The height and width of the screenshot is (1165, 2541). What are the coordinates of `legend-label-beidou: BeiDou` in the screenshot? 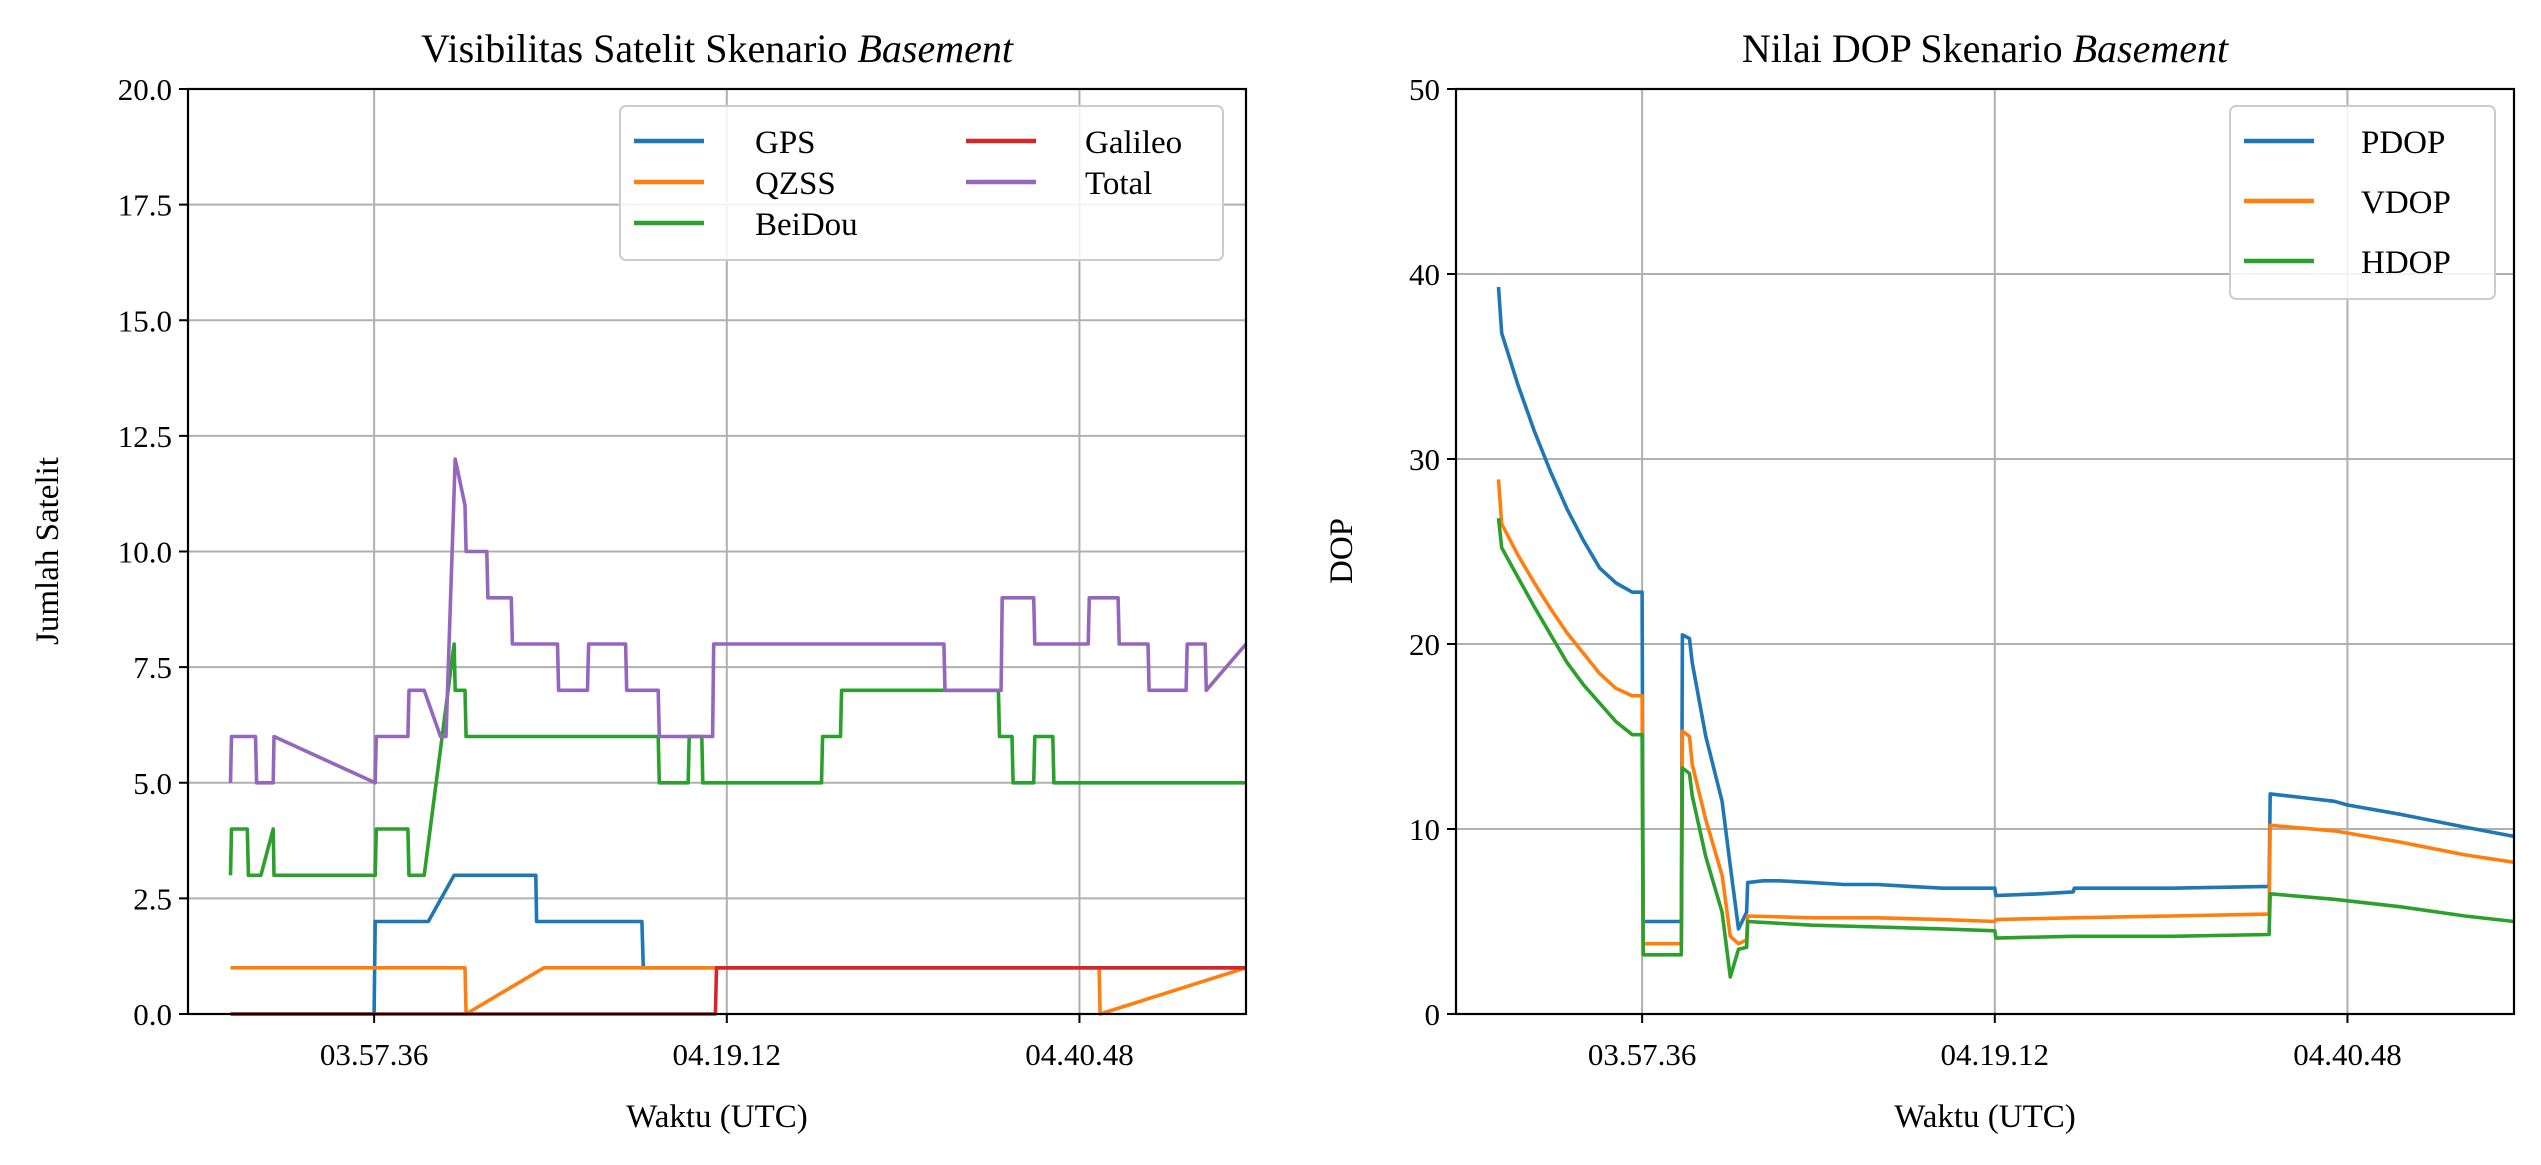 It's located at (806, 225).